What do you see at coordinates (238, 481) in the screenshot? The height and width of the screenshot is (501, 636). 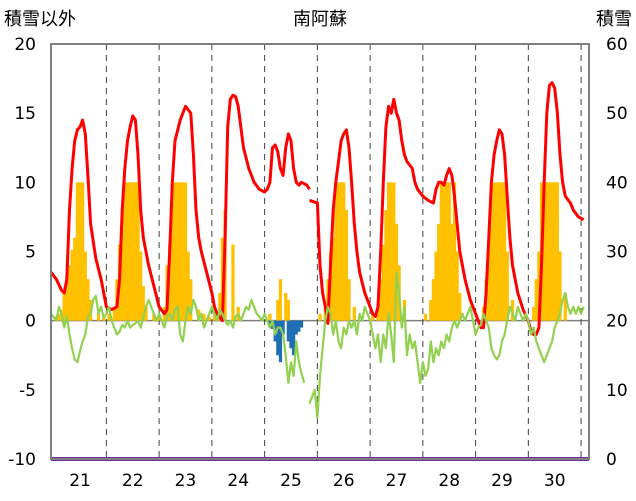 I see `x-tick-label: 24` at bounding box center [238, 481].